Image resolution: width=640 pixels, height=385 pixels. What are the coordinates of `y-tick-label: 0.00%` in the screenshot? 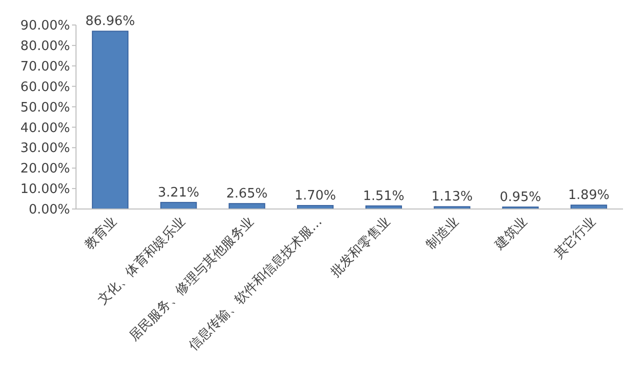 It's located at (49, 210).